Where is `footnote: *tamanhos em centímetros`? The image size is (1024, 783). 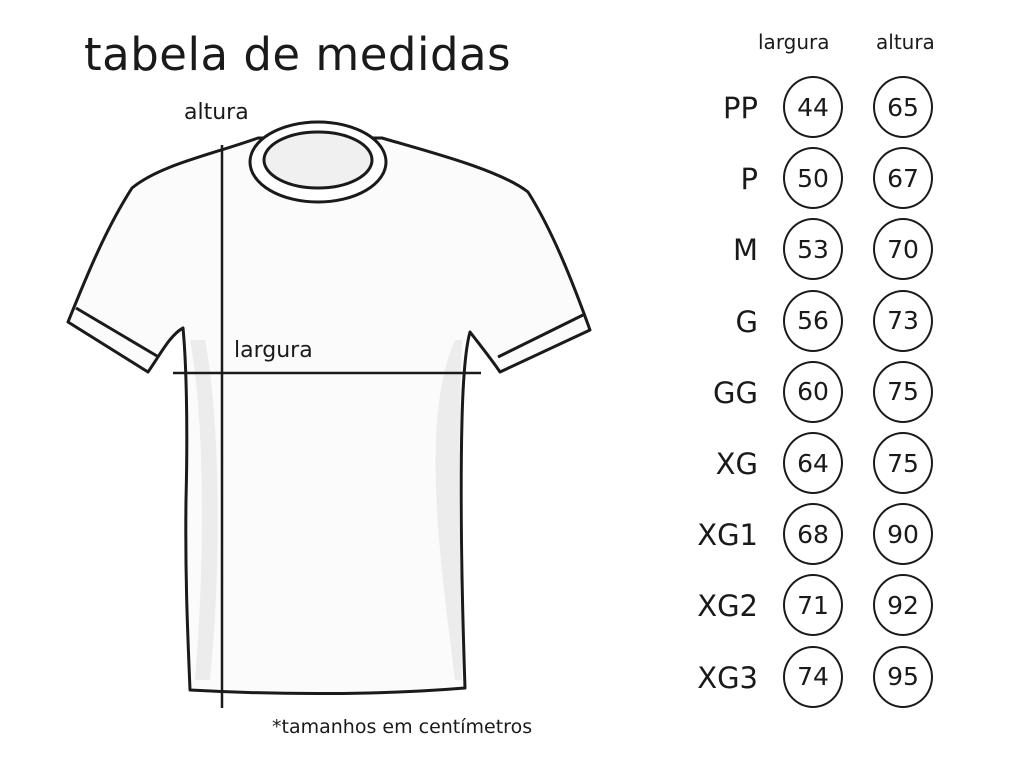 footnote: *tamanhos em centímetros is located at coordinates (402, 727).